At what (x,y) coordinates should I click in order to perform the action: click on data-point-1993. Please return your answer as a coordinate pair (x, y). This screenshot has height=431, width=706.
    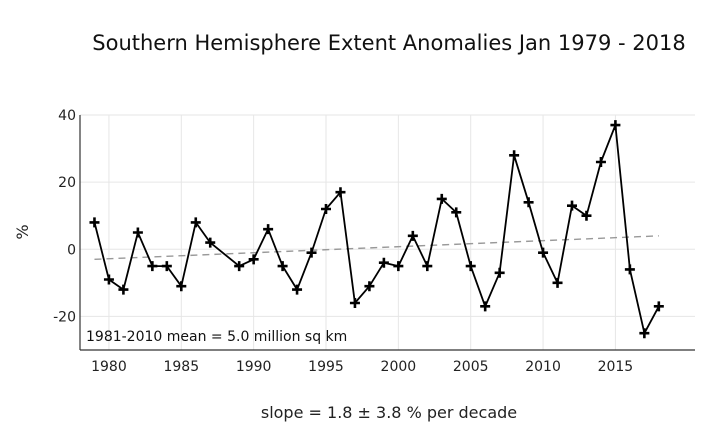
    Looking at the image, I should click on (297, 289).